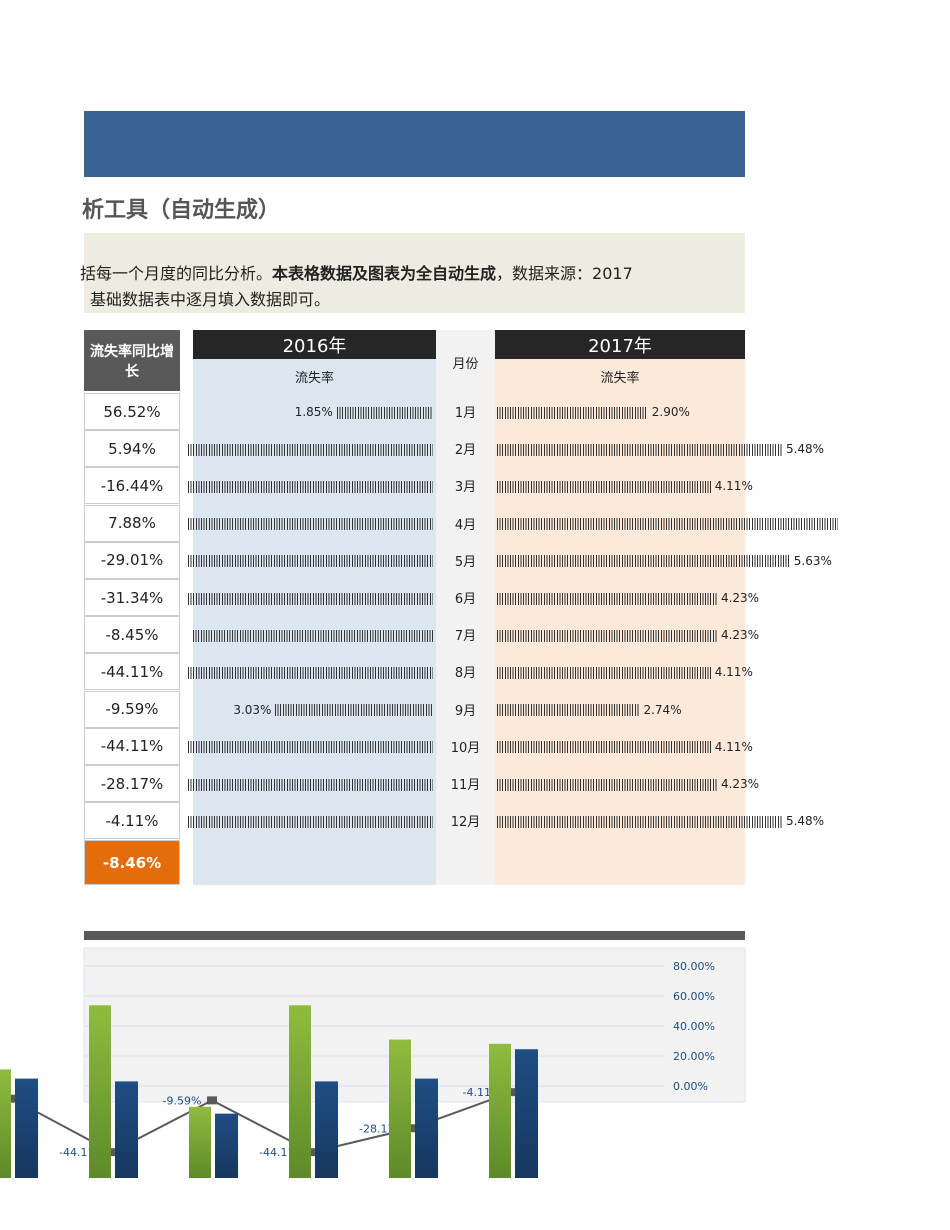  I want to click on y2-tick-label: 80.00%, so click(694, 966).